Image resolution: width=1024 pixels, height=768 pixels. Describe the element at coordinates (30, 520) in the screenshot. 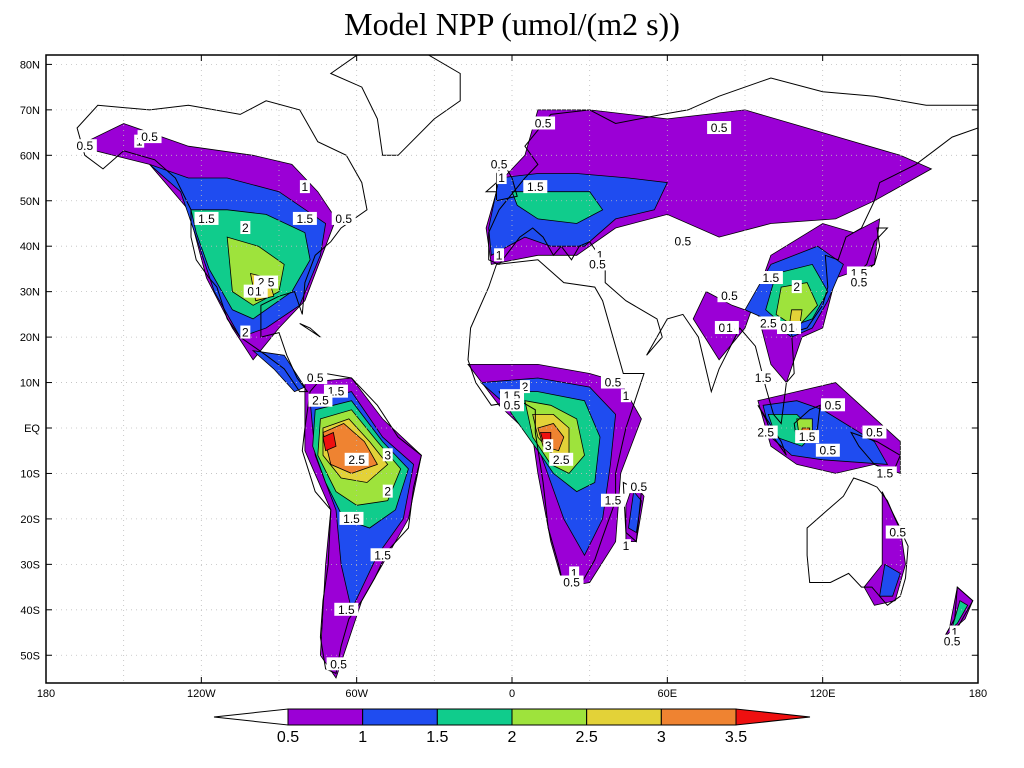

I see `lat-tick-label: 20S` at that location.